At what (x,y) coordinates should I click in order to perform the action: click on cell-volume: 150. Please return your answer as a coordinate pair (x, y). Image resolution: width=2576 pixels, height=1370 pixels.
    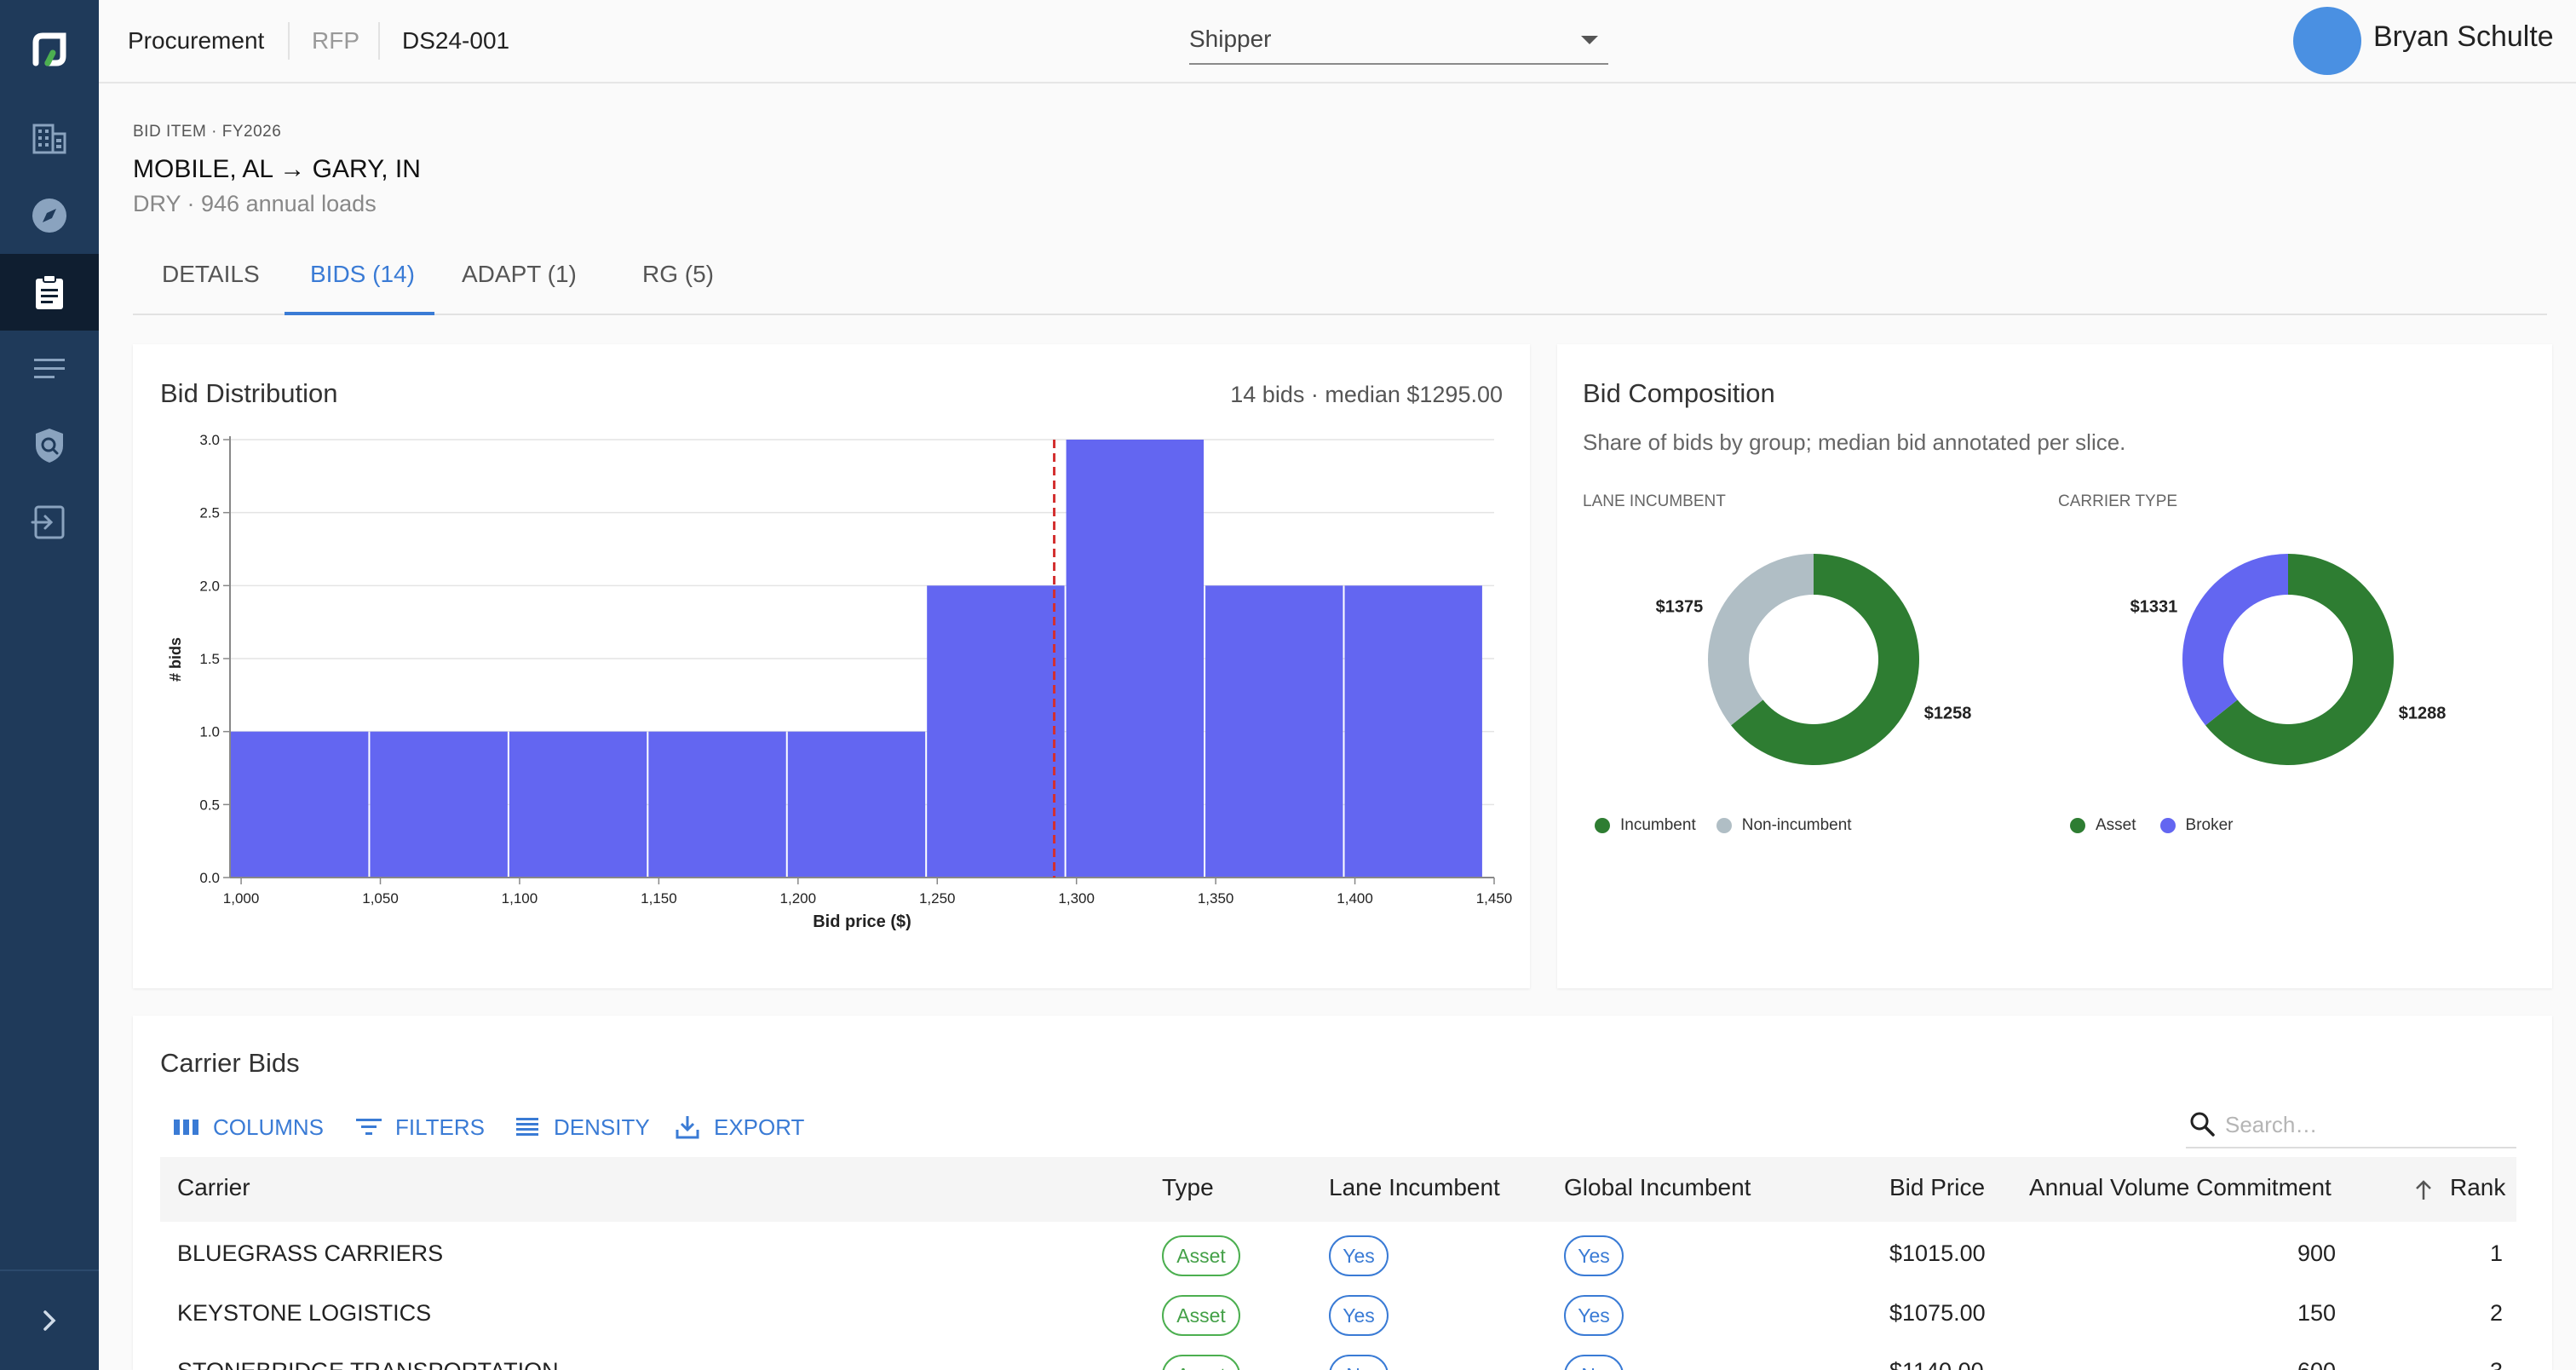
    Looking at the image, I should click on (2316, 1313).